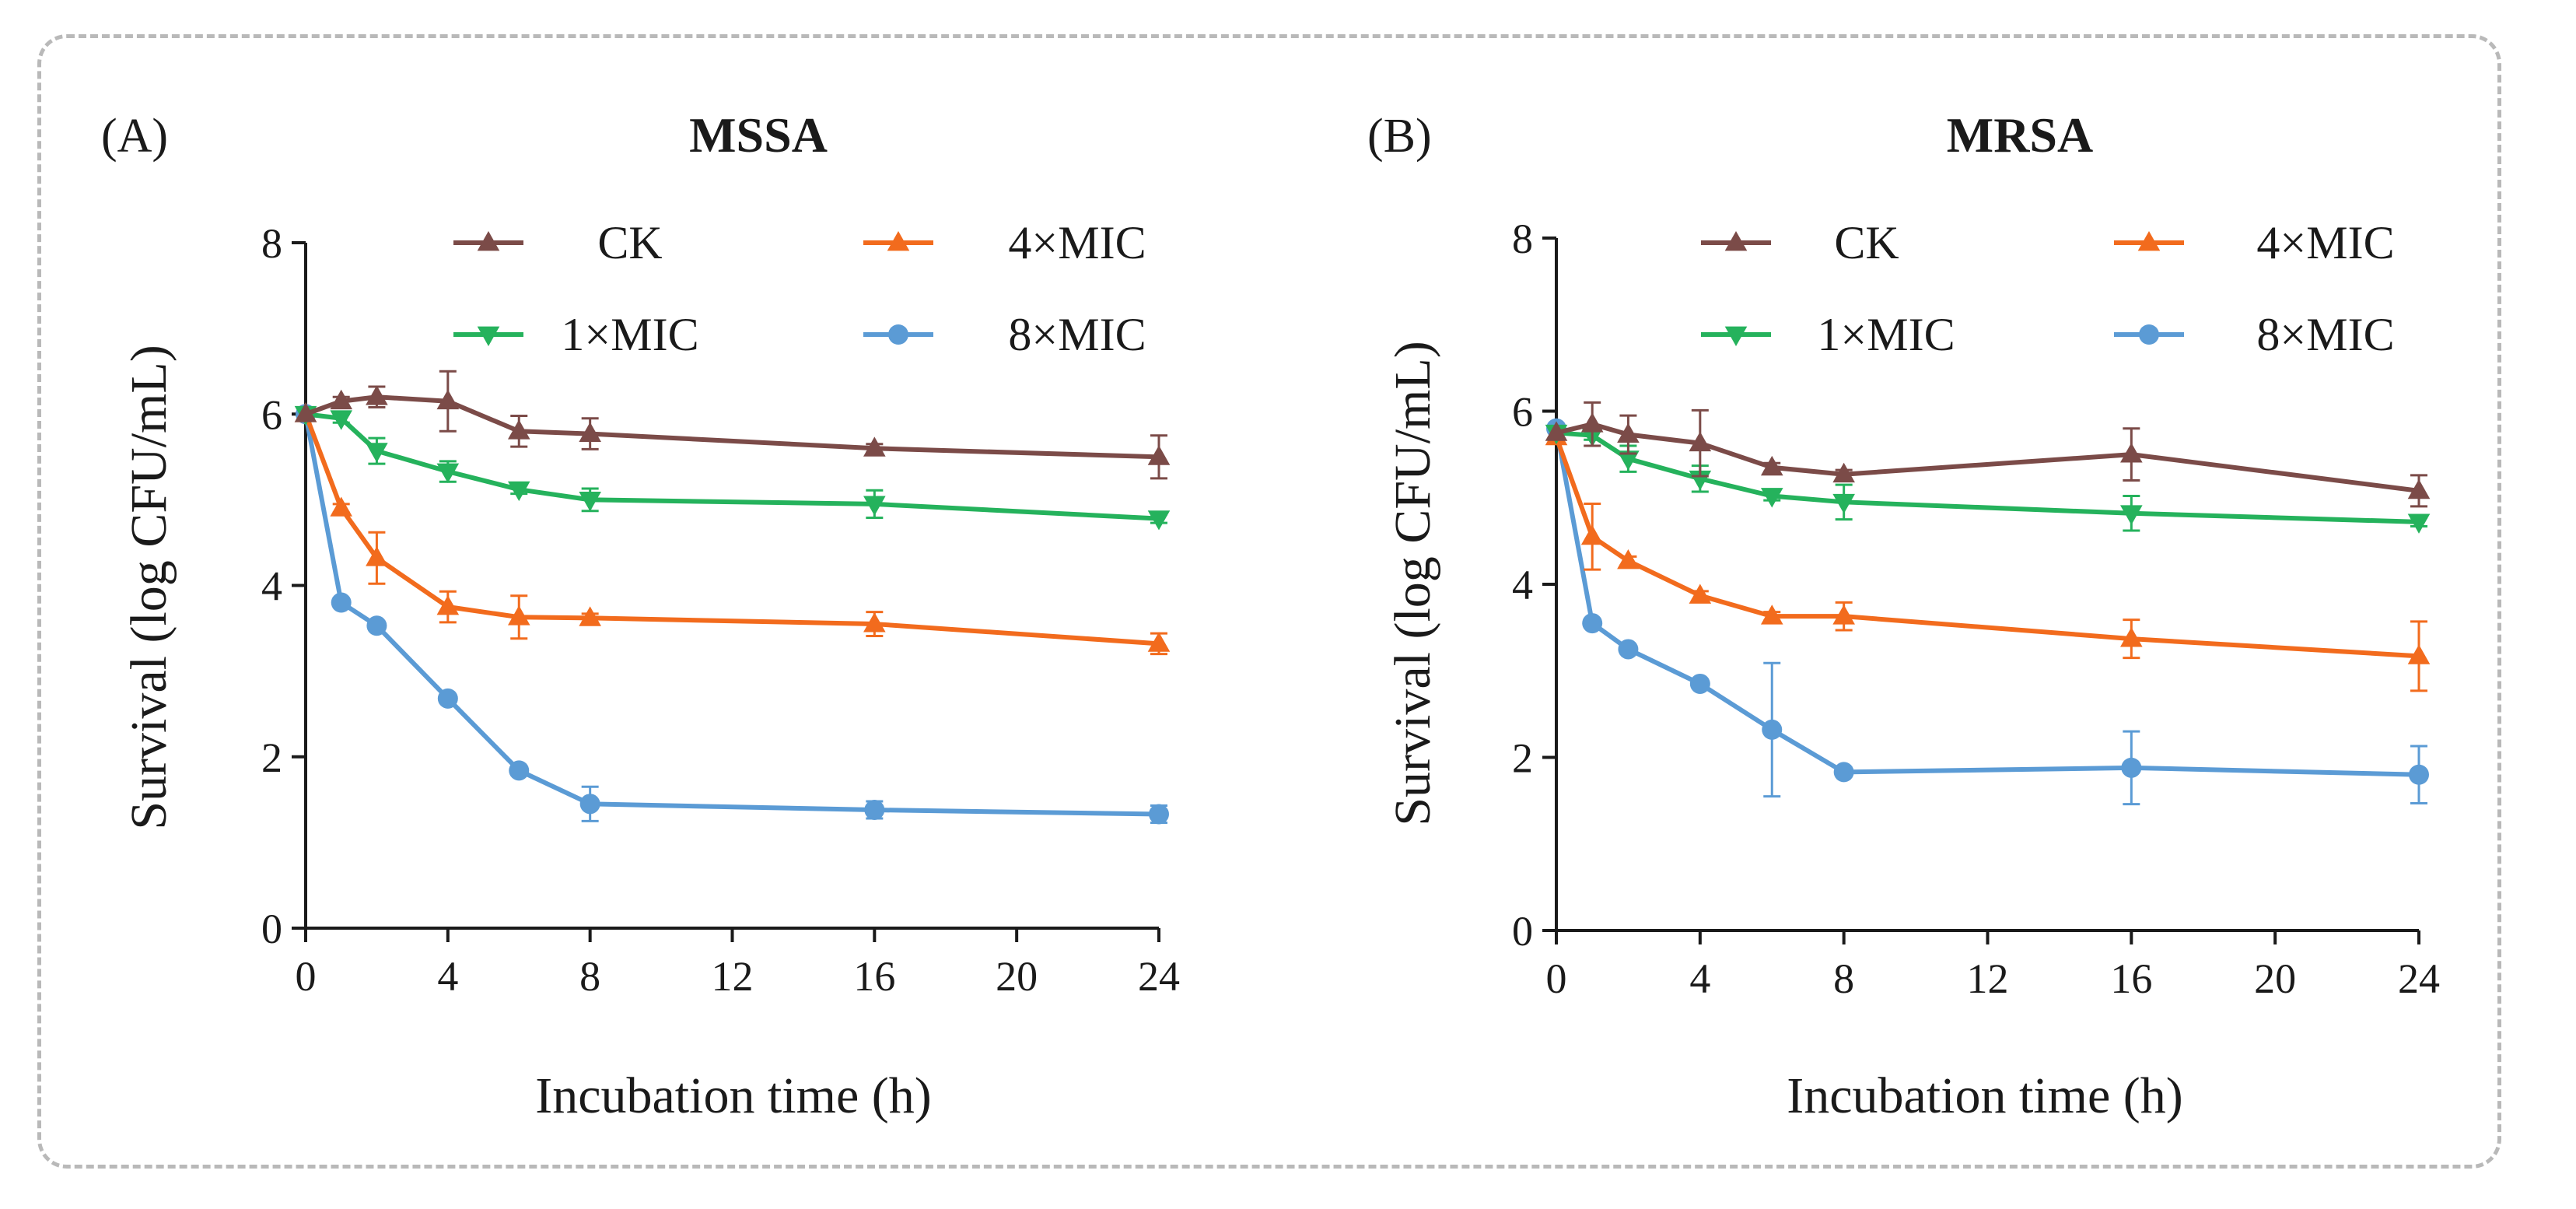  What do you see at coordinates (1843, 978) in the screenshot?
I see `panel-b-x-tick-label: 8` at bounding box center [1843, 978].